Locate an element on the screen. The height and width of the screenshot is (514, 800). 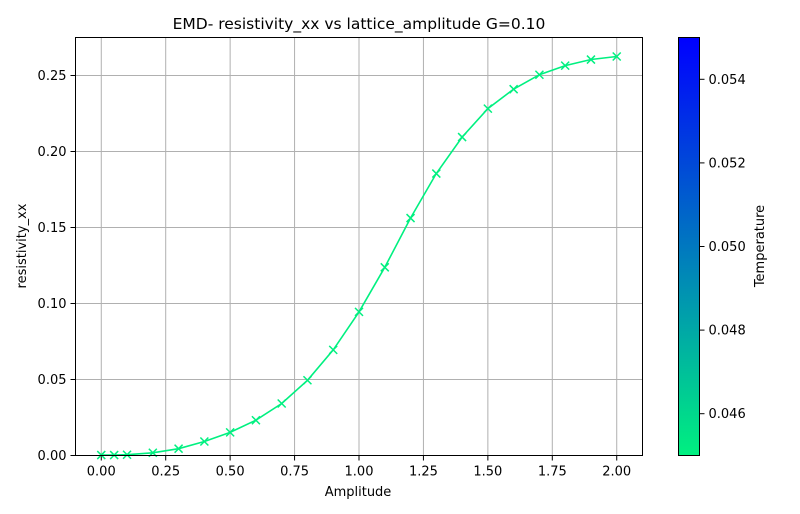
colorbar-tick-label: 0.046 is located at coordinates (727, 414).